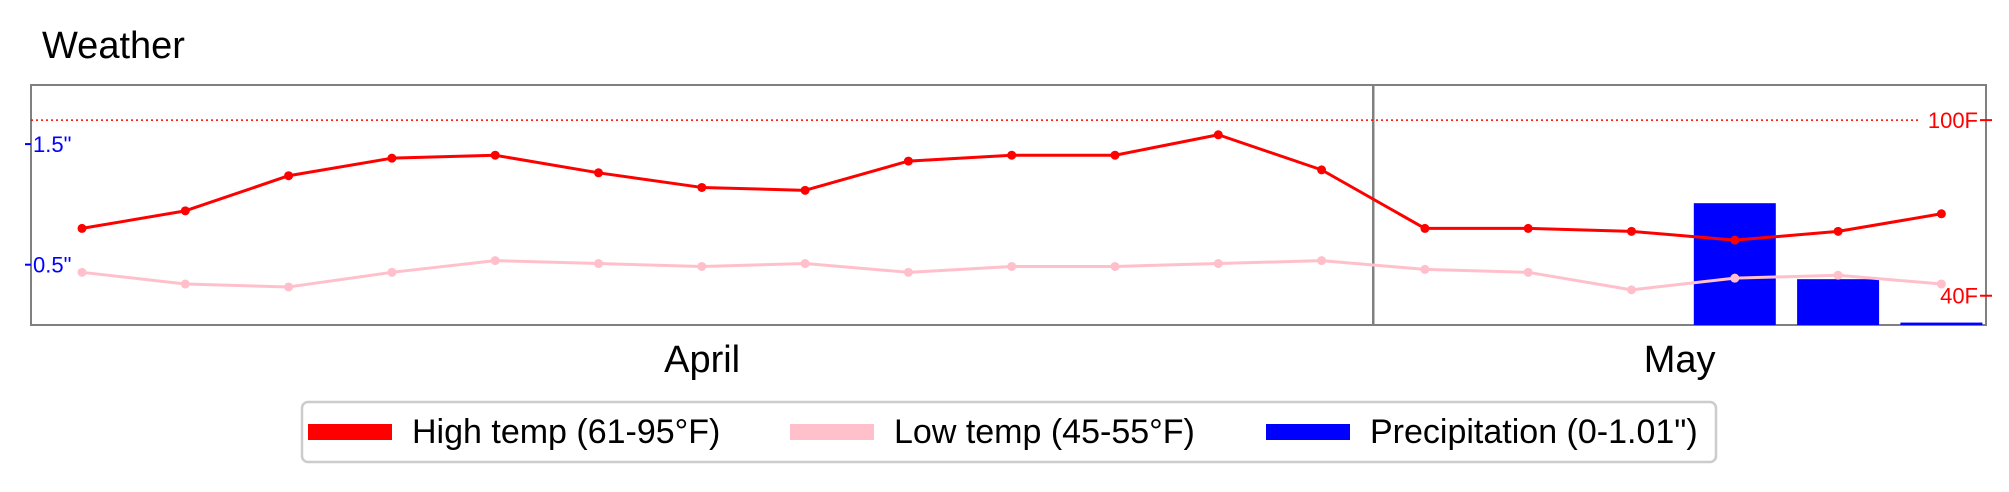 This screenshot has width=2009, height=492. What do you see at coordinates (1534, 432) in the screenshot?
I see `legend-label-2: Precipitation (0-1.01")` at bounding box center [1534, 432].